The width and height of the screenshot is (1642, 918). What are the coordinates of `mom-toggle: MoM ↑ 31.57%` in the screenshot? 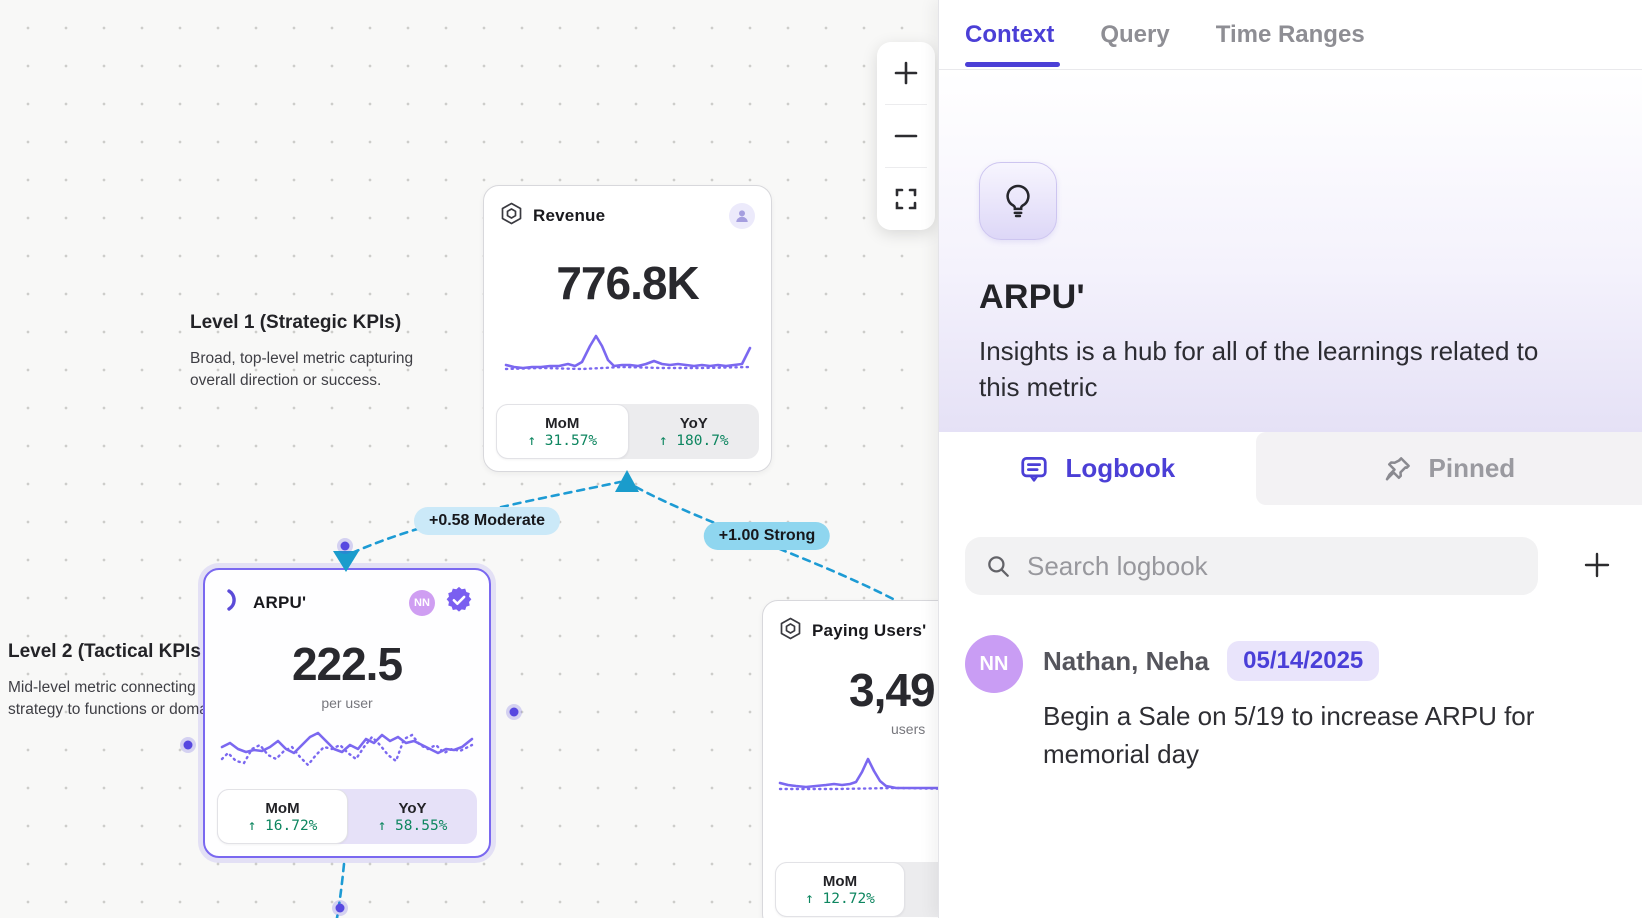 It's located at (562, 431).